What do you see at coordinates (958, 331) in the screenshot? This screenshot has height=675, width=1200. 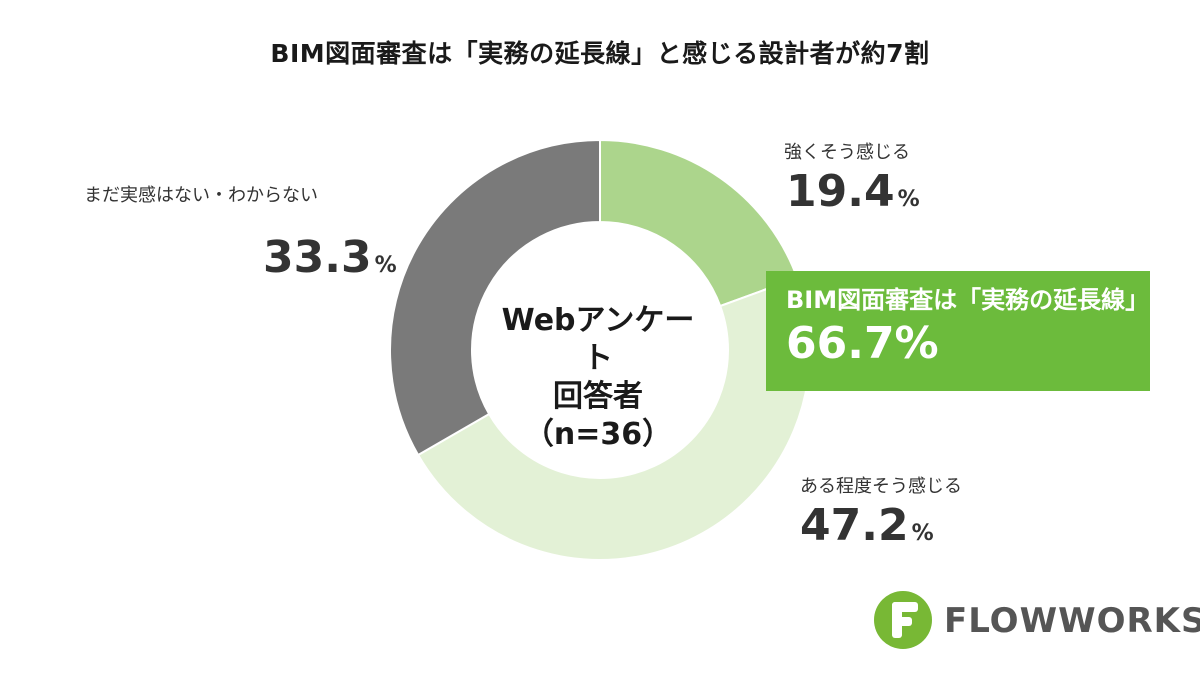 I see `combined-callout-box: BIM図面審査は「実務の延長線」 66.7%` at bounding box center [958, 331].